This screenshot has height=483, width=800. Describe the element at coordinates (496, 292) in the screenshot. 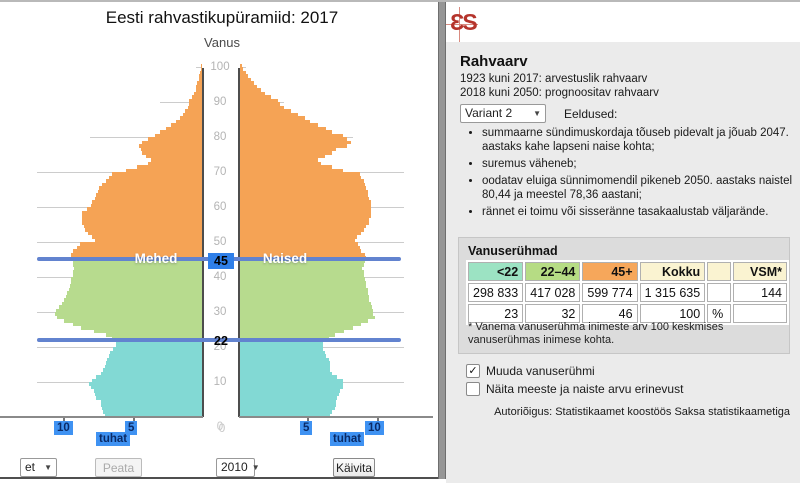

I see `table-cell: 298 833` at that location.